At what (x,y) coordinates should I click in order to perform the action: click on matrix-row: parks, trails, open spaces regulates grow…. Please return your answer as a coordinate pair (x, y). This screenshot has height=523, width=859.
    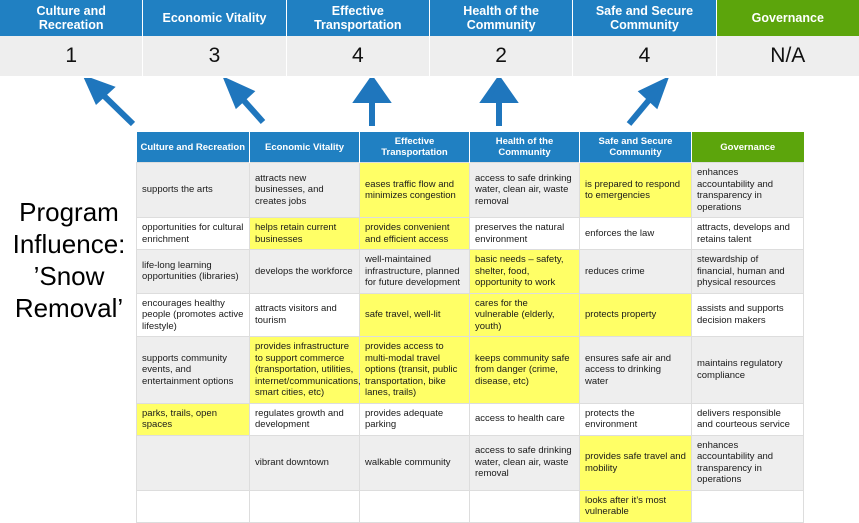
    Looking at the image, I should click on (470, 419).